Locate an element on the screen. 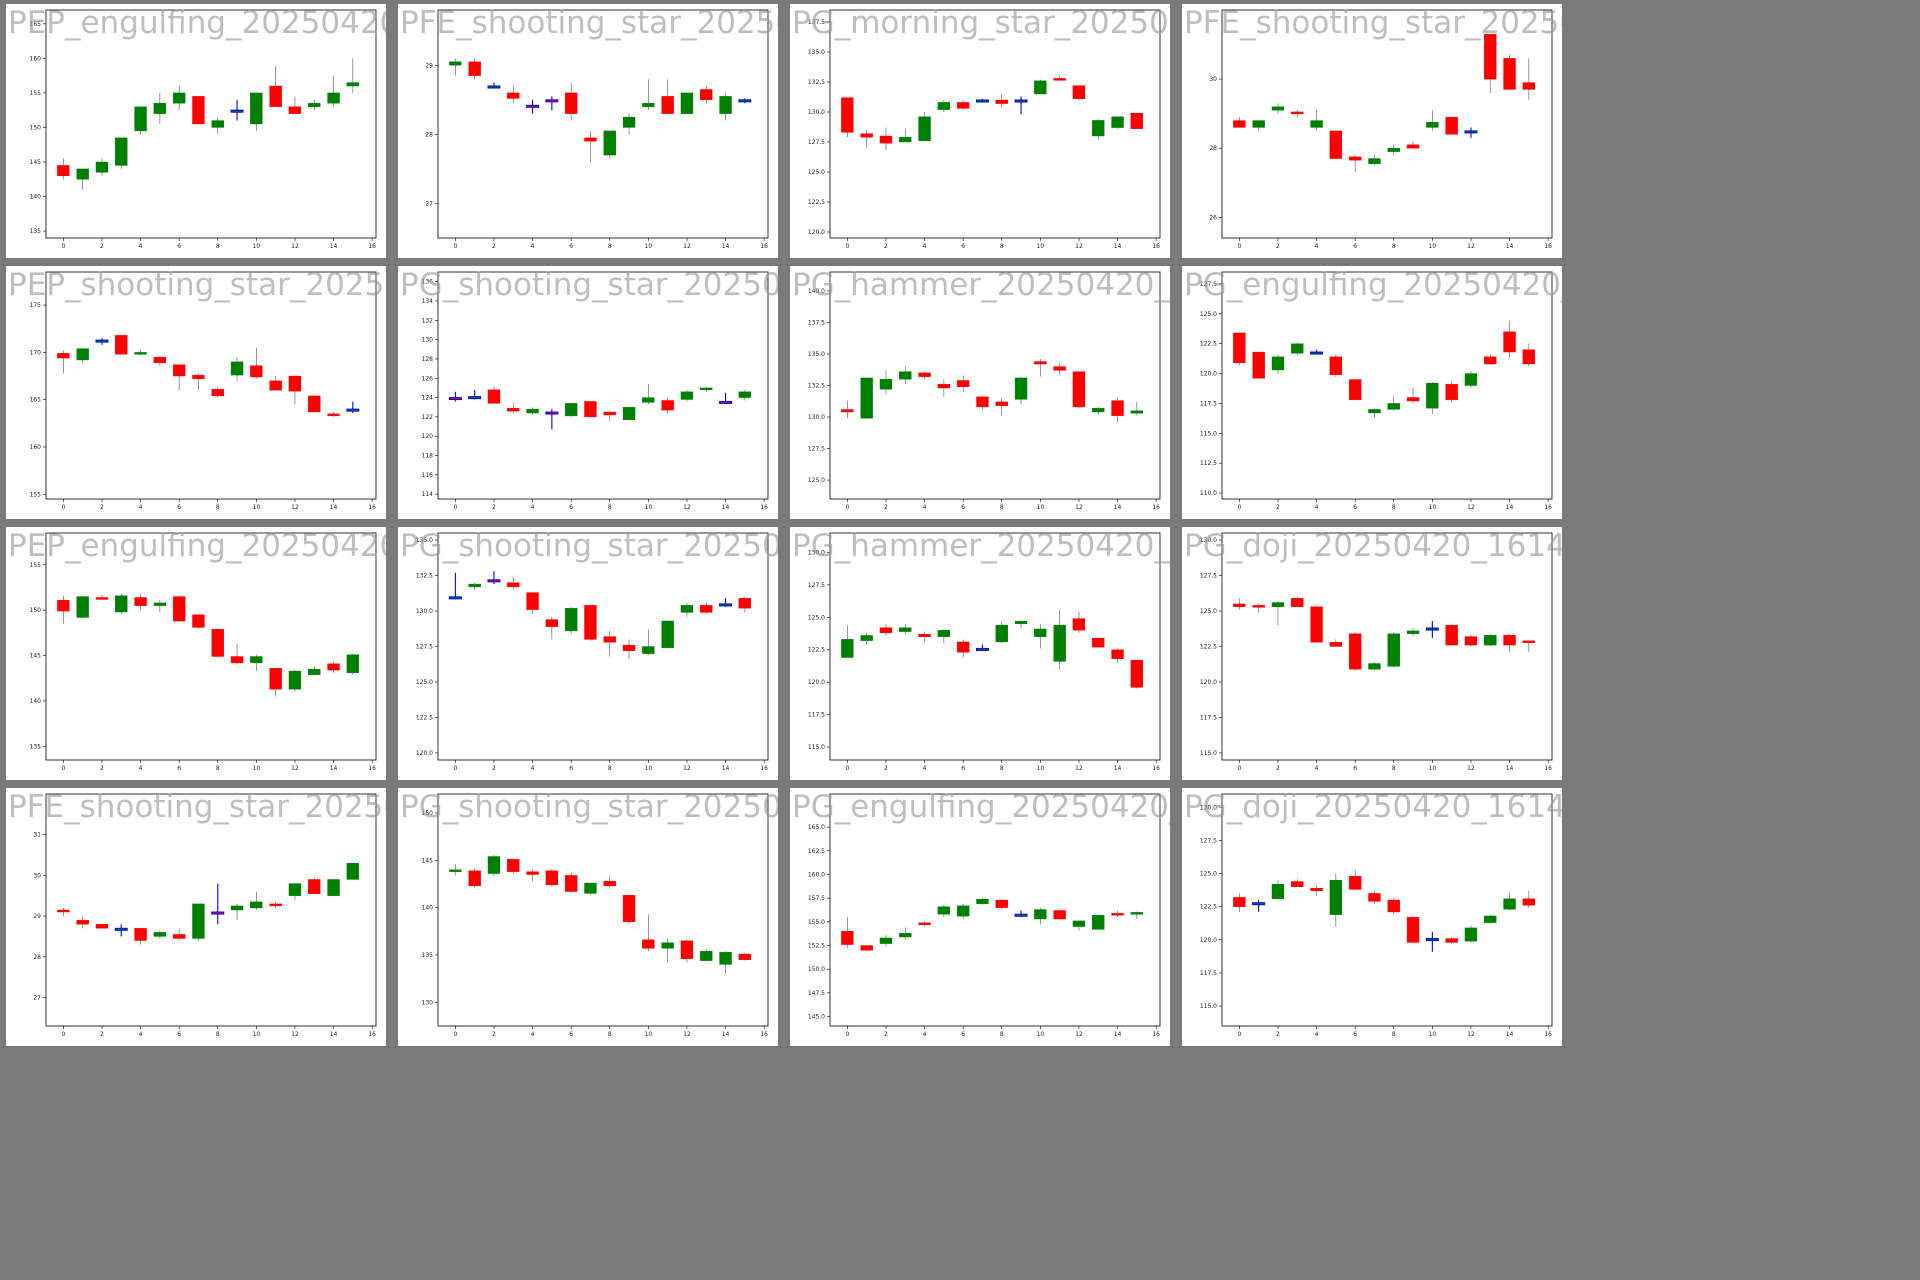 The width and height of the screenshot is (1920, 1280). y-tick-label: 28 is located at coordinates (37, 957).